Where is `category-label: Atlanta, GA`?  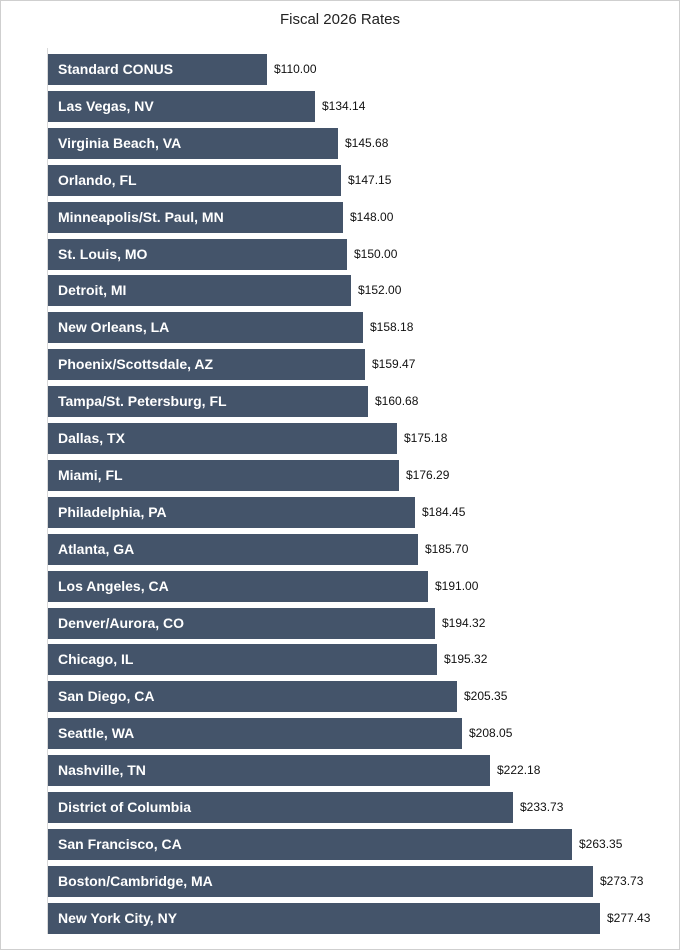
category-label: Atlanta, GA is located at coordinates (96, 549).